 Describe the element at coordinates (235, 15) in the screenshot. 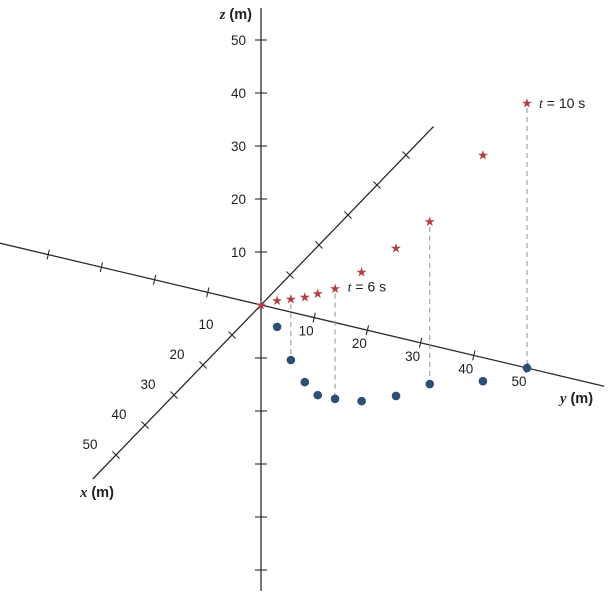

I see `z-axis-label: z (m)` at that location.